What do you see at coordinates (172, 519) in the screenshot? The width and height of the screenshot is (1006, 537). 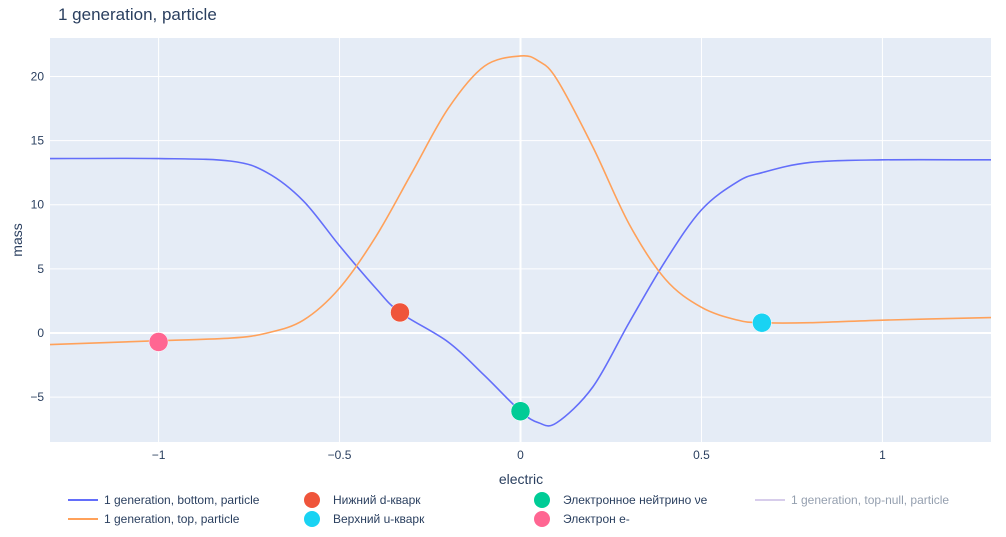 I see `legend-label: 1 generation, top, particle` at bounding box center [172, 519].